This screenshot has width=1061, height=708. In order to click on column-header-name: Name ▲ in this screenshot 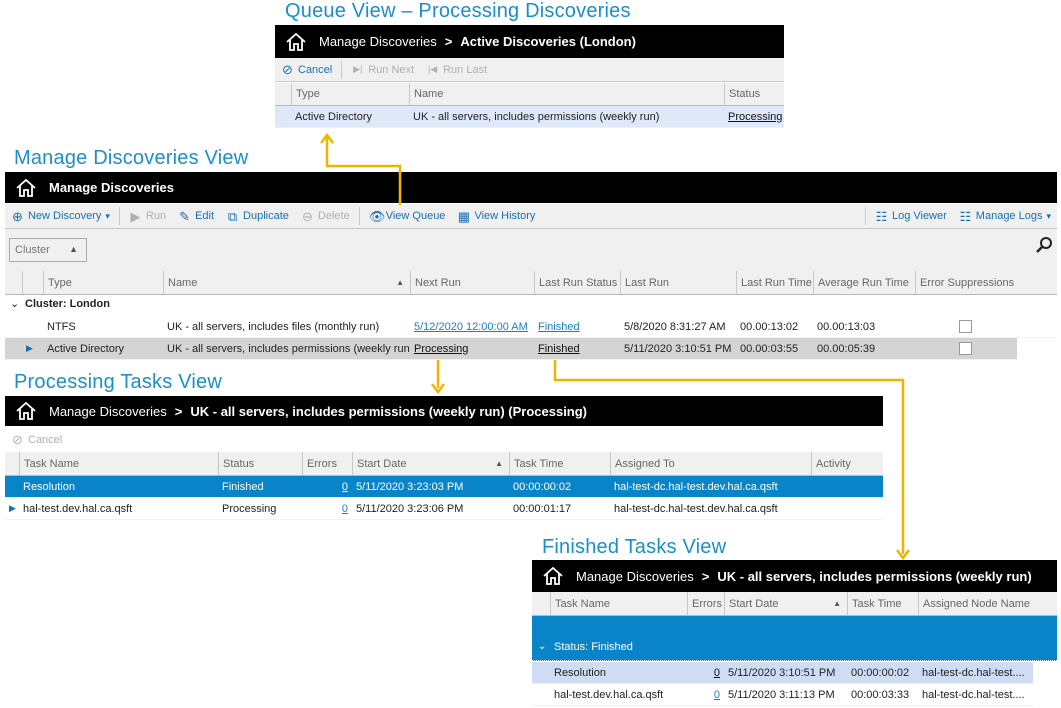, I will do `click(286, 282)`.